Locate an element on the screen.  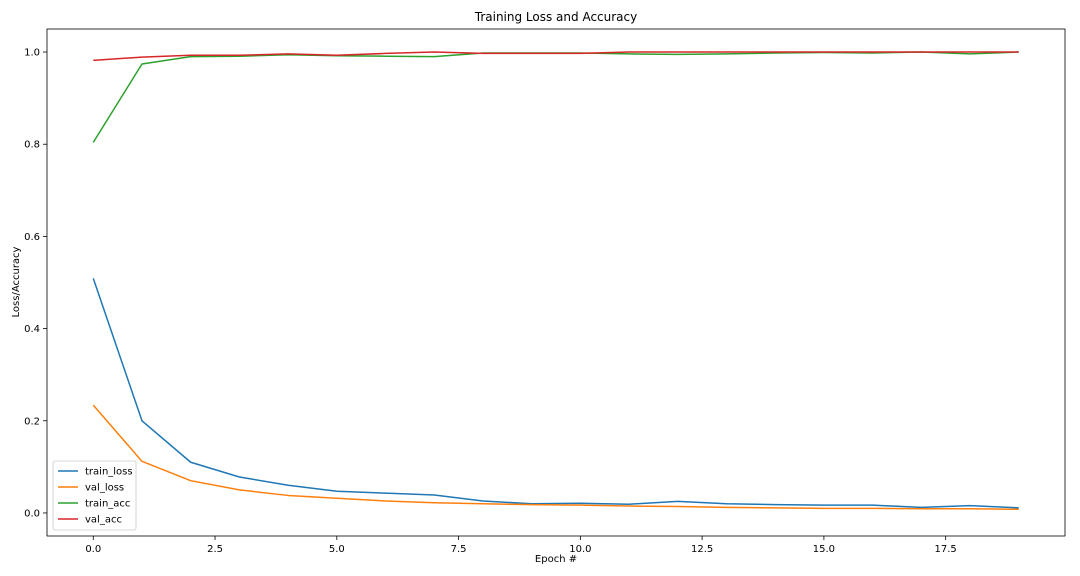
x-tick-label: 0.0 is located at coordinates (93, 549).